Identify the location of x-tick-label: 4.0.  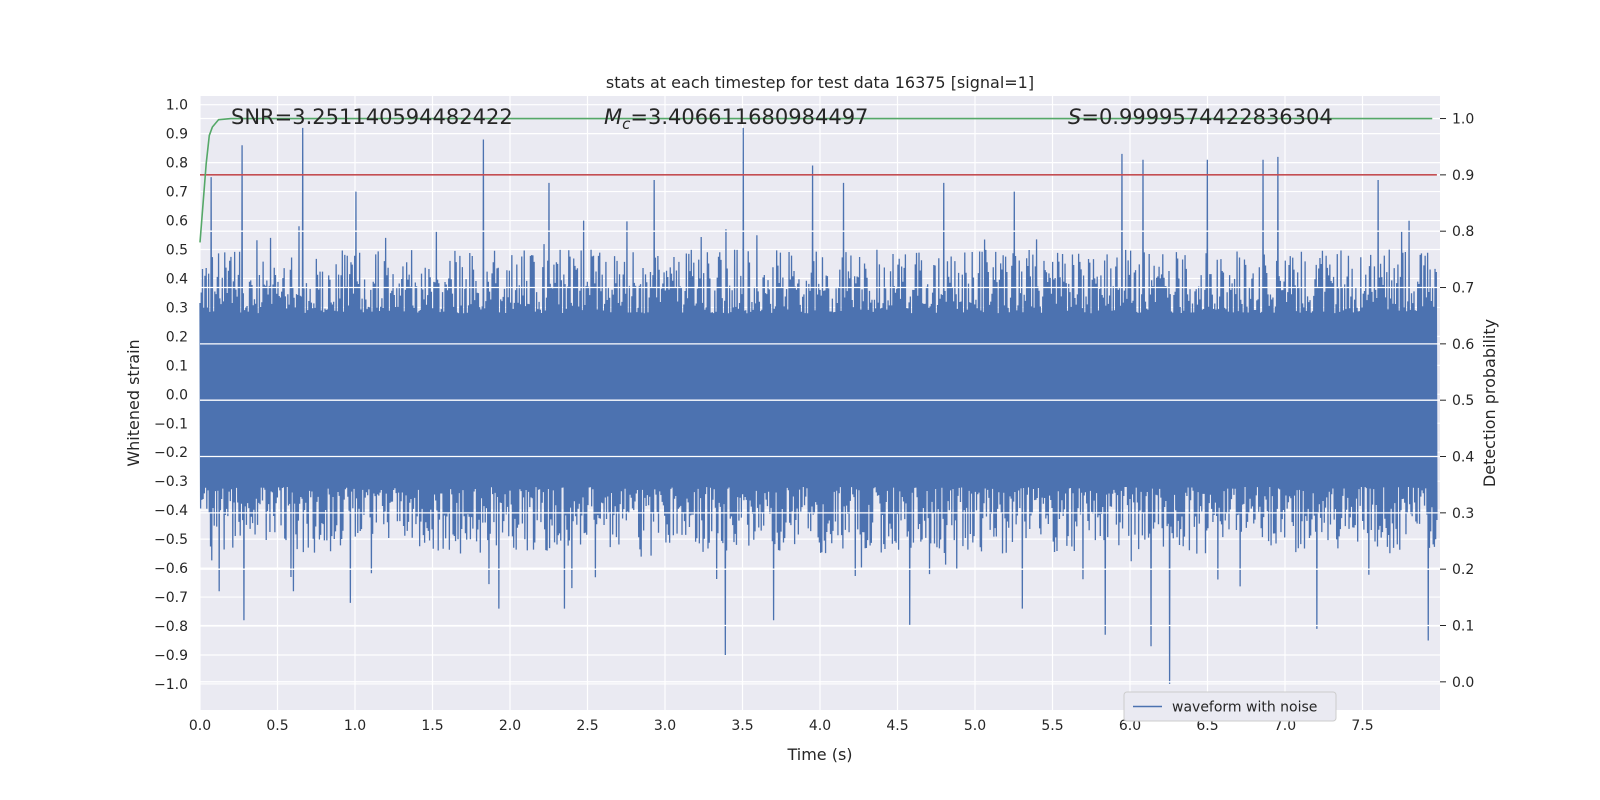
(820, 726).